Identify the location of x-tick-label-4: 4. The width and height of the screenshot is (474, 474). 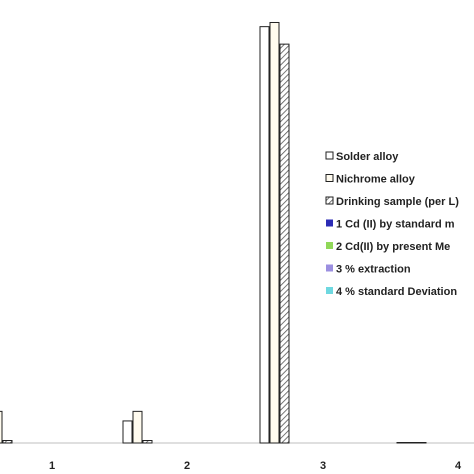
(458, 466).